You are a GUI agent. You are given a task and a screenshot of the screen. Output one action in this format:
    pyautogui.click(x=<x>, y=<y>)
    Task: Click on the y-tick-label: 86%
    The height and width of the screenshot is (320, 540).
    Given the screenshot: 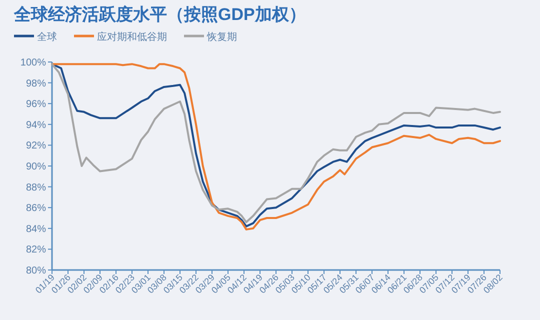 What is the action you would take?
    pyautogui.click(x=36, y=208)
    